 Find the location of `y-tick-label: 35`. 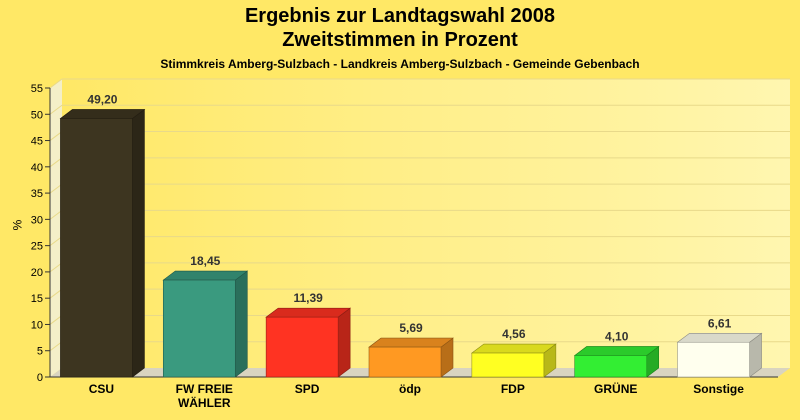

y-tick-label: 35 is located at coordinates (37, 194).